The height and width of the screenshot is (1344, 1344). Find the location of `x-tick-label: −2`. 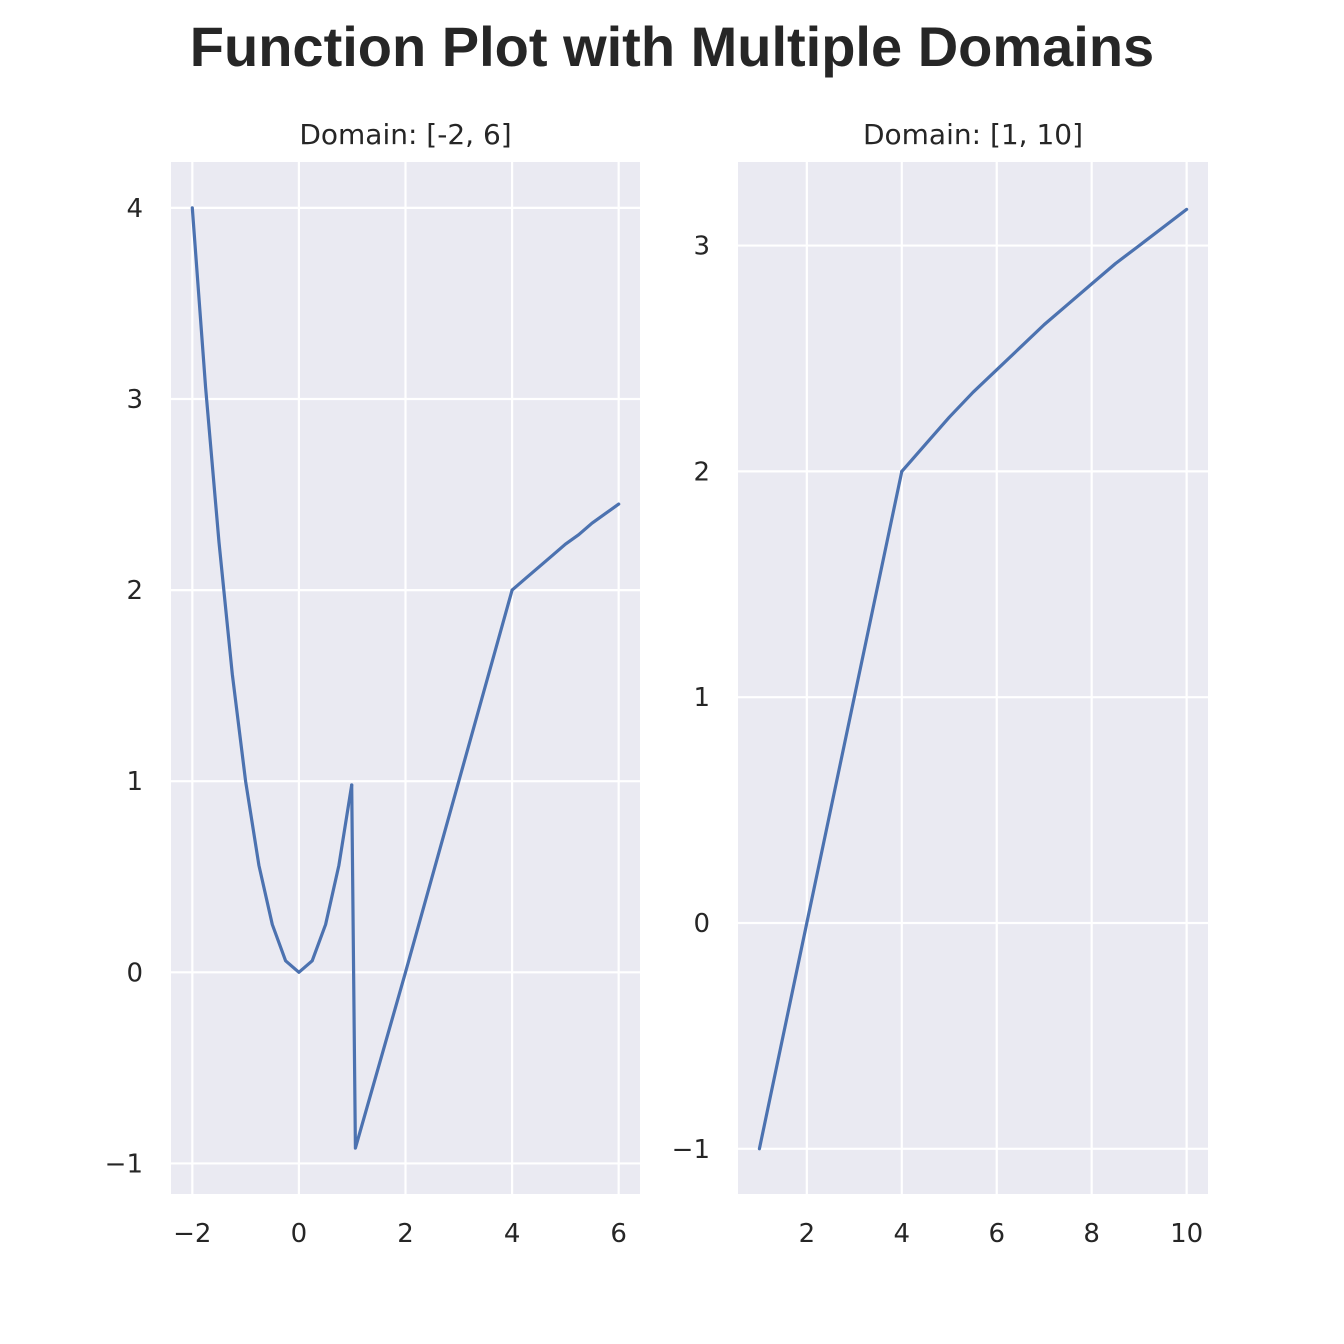

x-tick-label: −2 is located at coordinates (192, 1234).